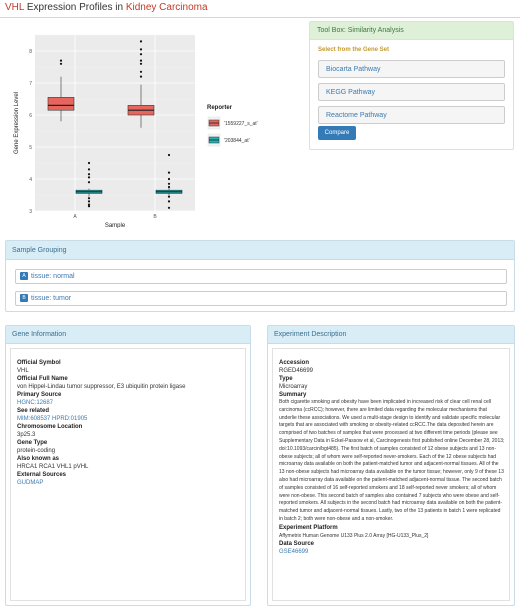  I want to click on data-source-link: GSE46699, so click(294, 551).